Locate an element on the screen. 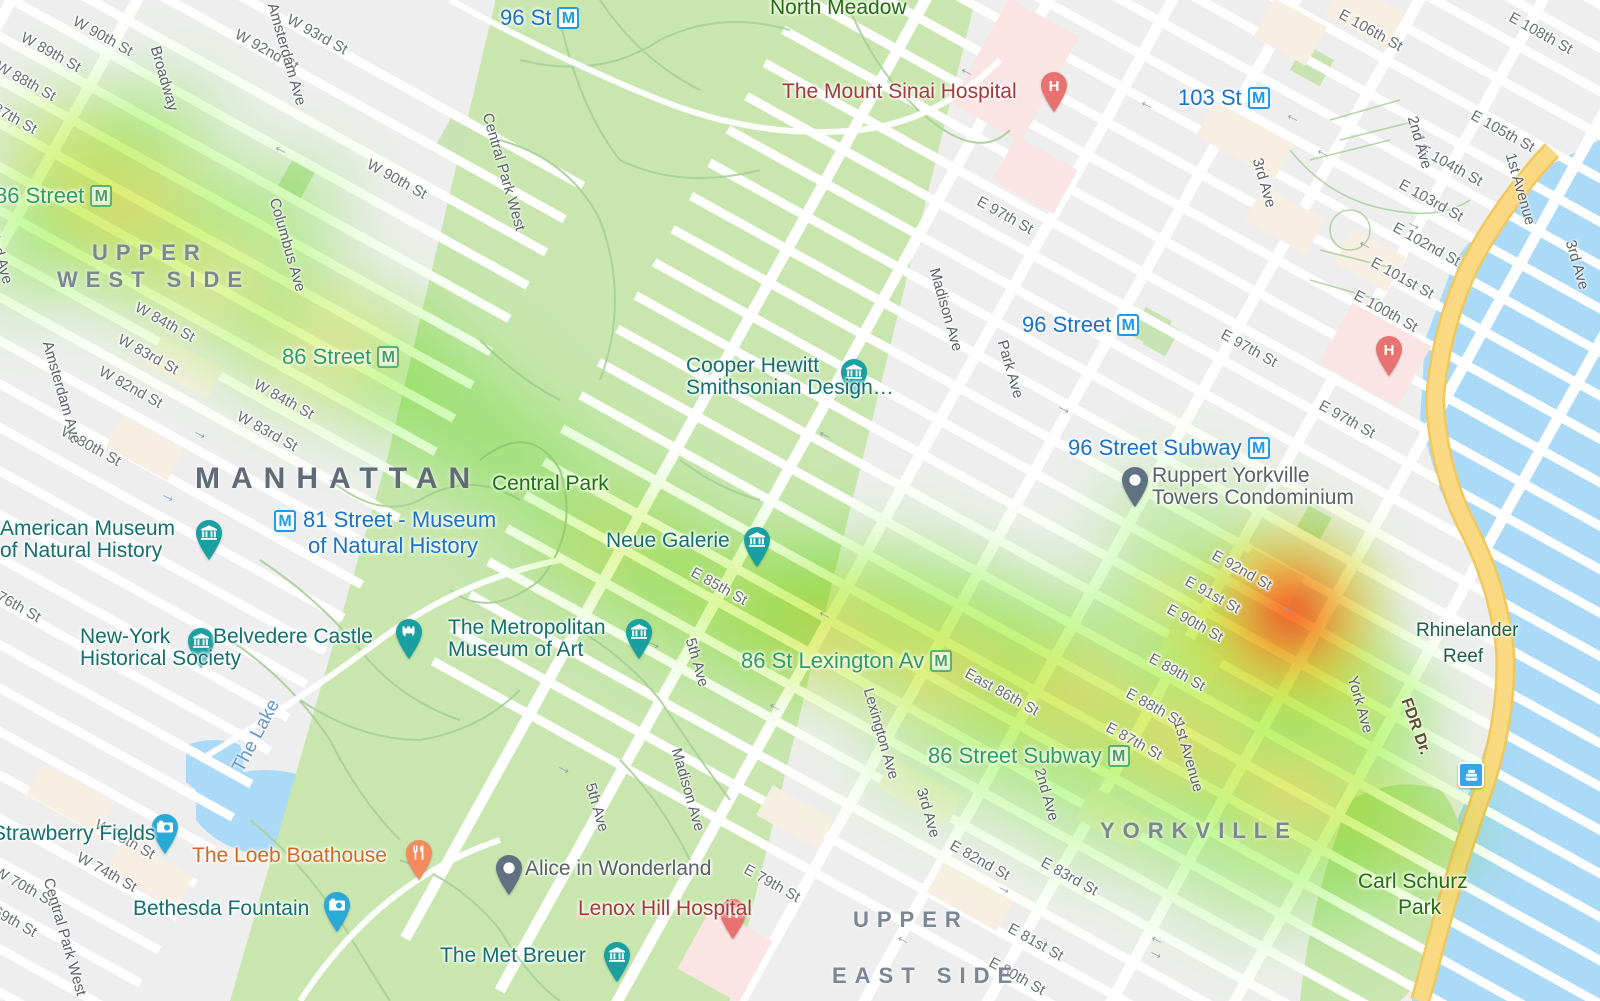  restaurant-icon is located at coordinates (419, 860).